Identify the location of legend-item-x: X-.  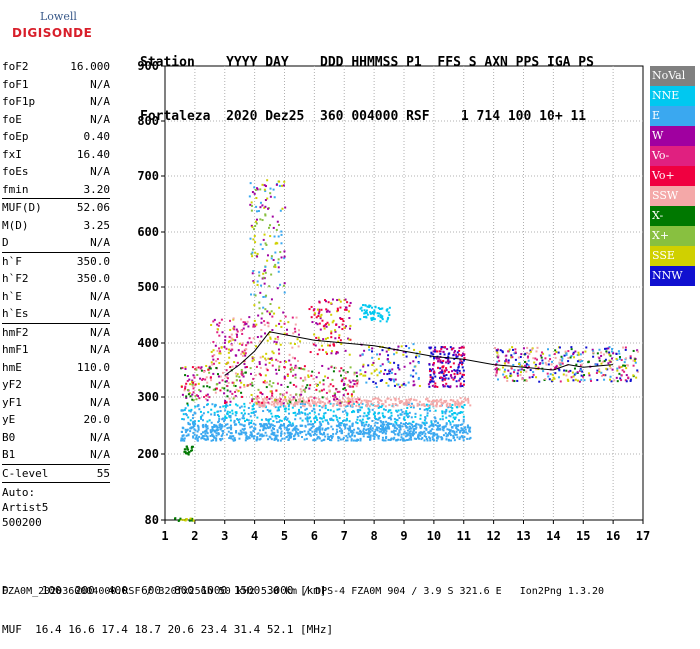
(672, 216).